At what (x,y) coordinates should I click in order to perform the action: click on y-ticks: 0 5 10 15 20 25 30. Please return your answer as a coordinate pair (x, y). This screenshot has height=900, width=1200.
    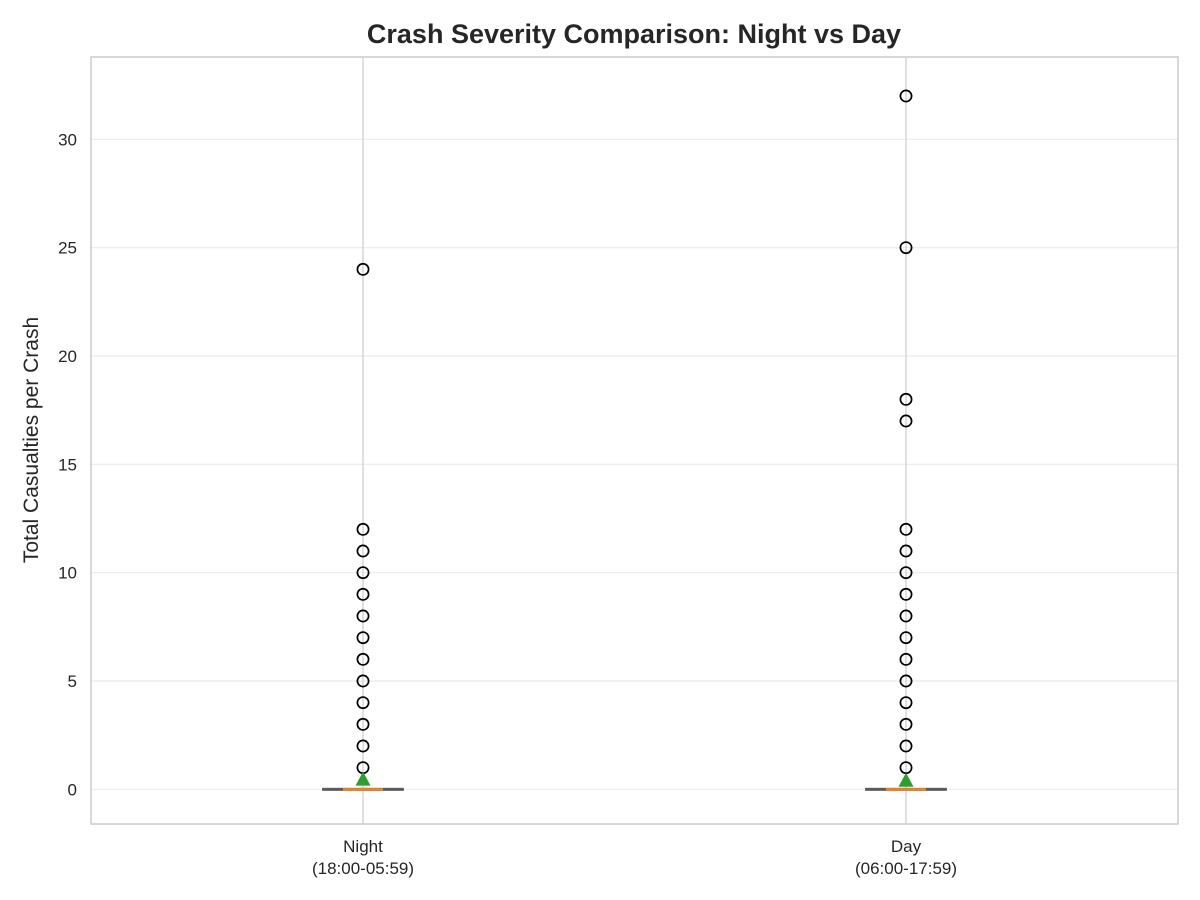
    Looking at the image, I should click on (67, 464).